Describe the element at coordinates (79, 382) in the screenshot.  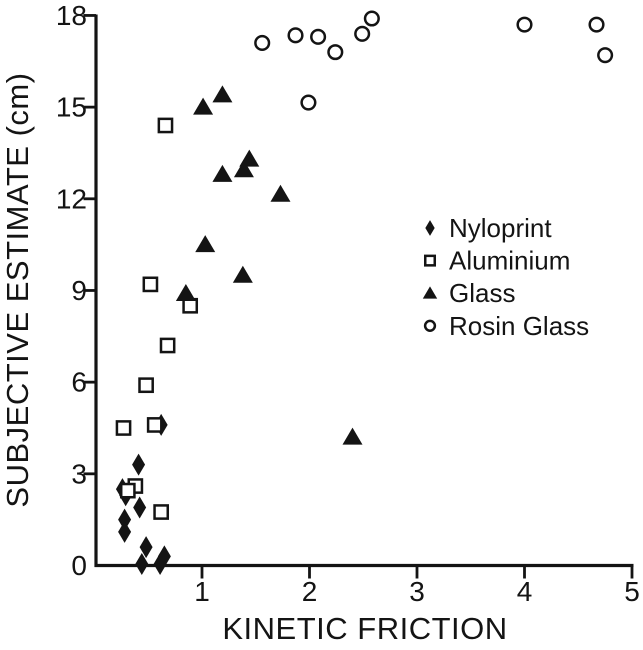
I see `y-tick-label: 6` at that location.